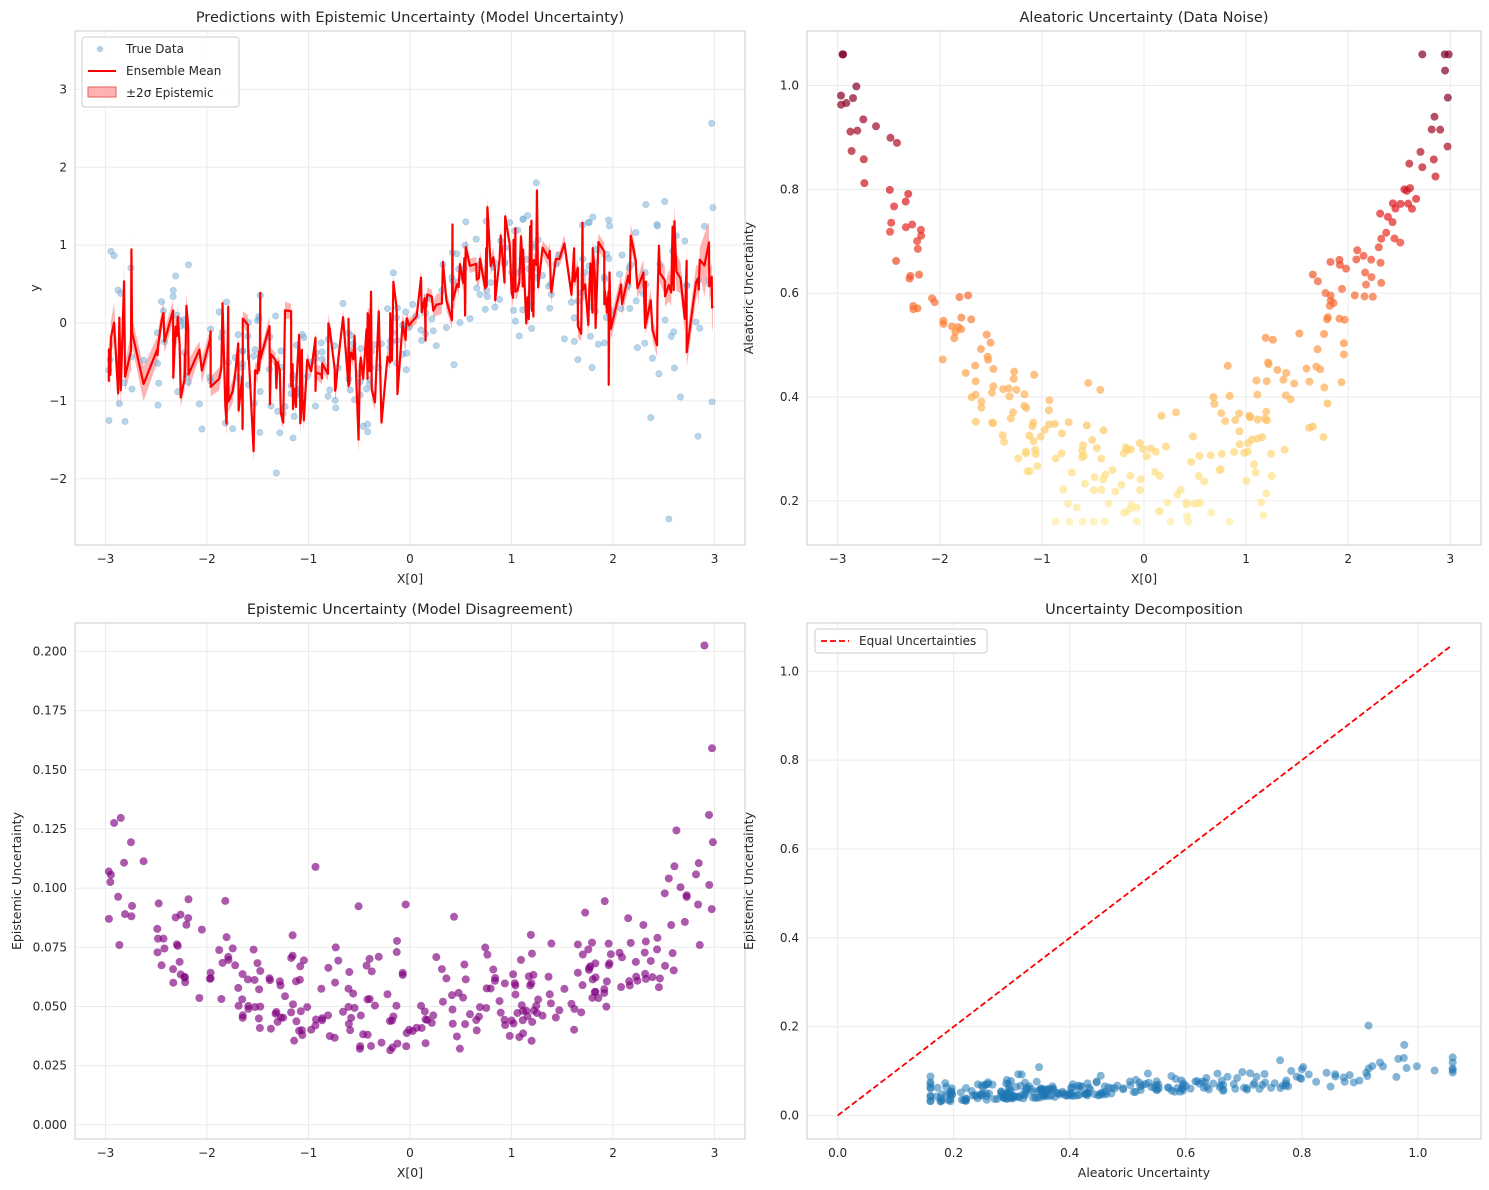  Describe the element at coordinates (410, 848) in the screenshot. I see `plot-area` at that location.